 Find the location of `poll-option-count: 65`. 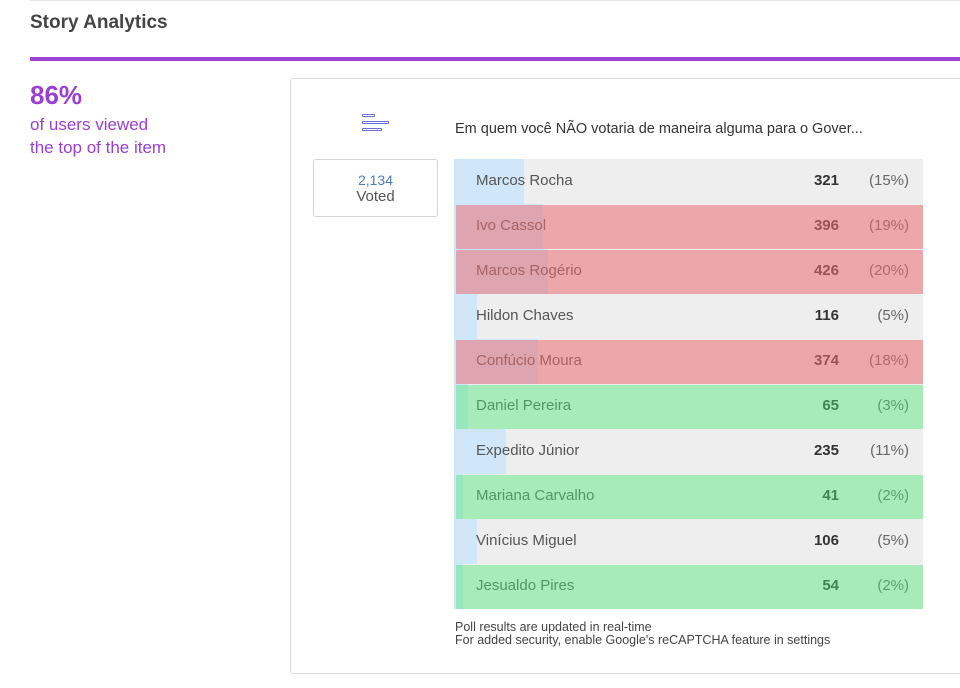

poll-option-count: 65 is located at coordinates (830, 405).